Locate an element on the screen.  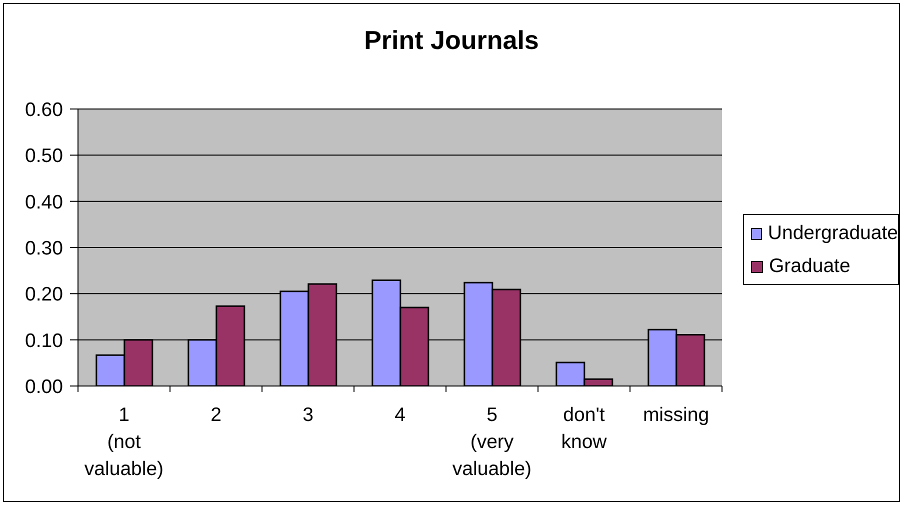
x-tick-label: missing is located at coordinates (676, 415).